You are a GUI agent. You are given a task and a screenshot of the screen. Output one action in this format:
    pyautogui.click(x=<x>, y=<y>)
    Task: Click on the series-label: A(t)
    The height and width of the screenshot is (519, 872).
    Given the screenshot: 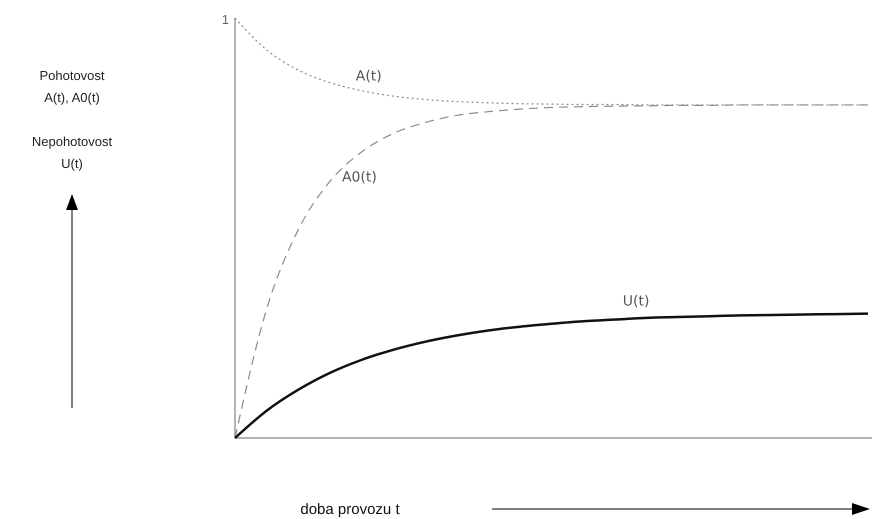 What is the action you would take?
    pyautogui.click(x=369, y=76)
    